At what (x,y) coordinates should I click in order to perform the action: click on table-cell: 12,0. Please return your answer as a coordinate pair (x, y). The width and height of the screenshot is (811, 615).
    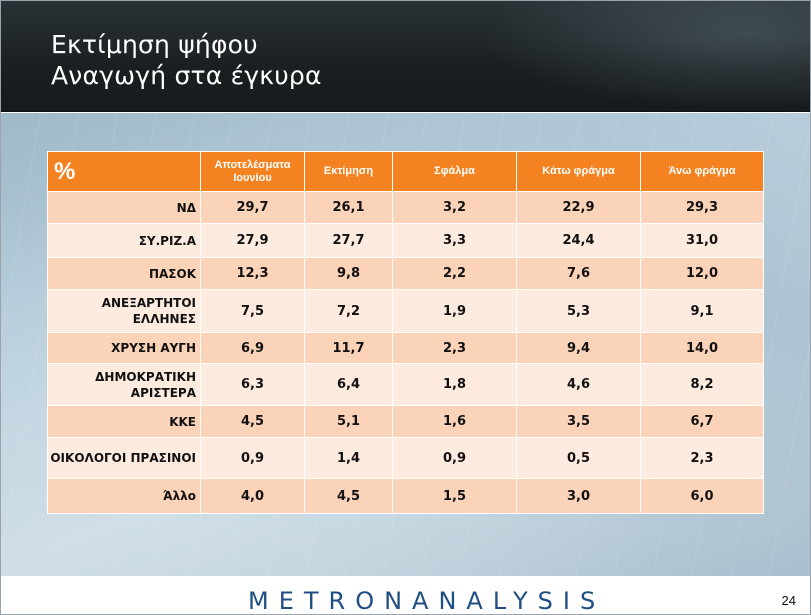
    Looking at the image, I should click on (702, 273).